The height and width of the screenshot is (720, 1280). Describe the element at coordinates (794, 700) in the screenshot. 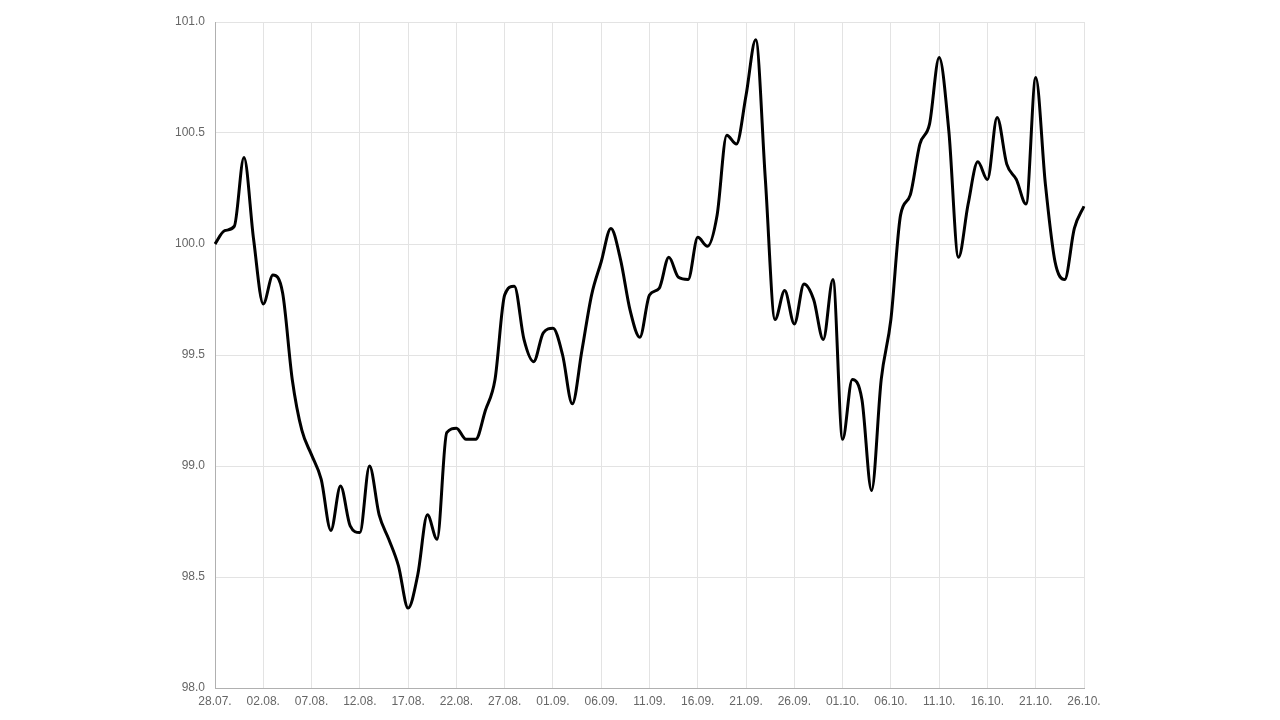

I see `x-tick-label: 26.09.` at that location.